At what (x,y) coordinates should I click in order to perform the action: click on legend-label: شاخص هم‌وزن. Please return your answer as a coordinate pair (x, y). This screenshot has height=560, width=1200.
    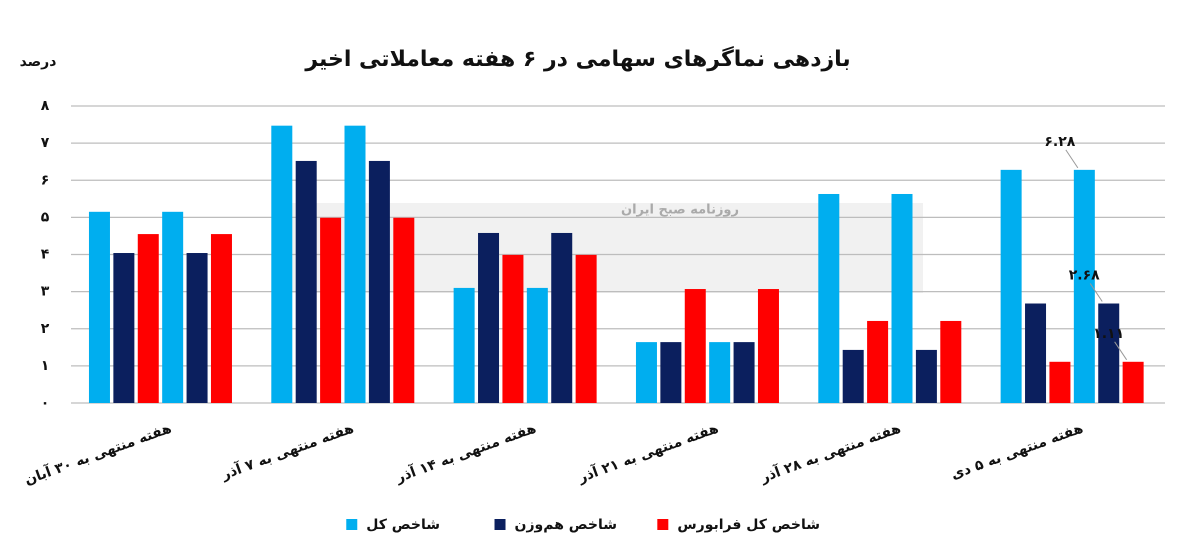
    Looking at the image, I should click on (566, 525).